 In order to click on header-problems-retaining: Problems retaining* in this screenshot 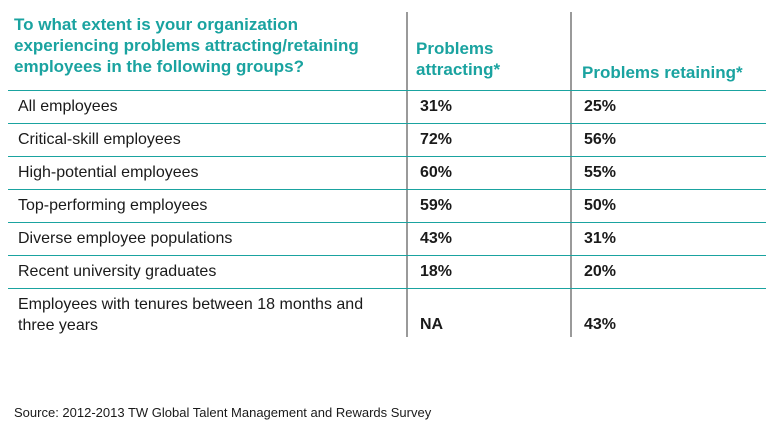, I will do `click(662, 72)`.